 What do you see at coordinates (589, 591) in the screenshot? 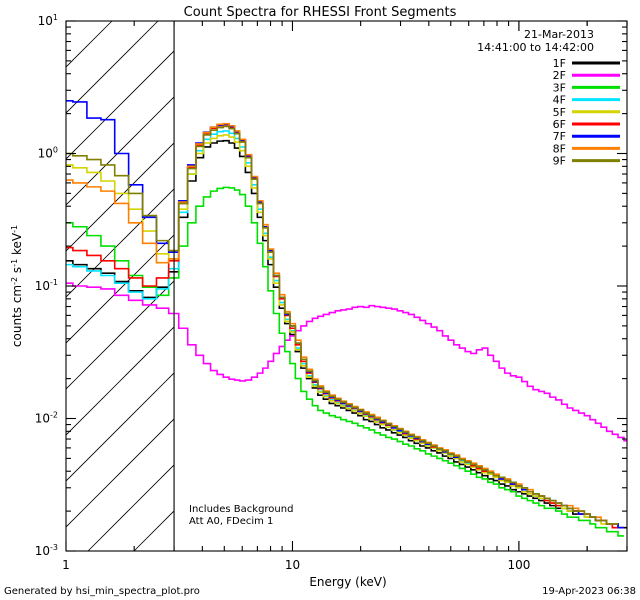
I see `footer-timestamp: 19-Apr-2023 06:38` at bounding box center [589, 591].